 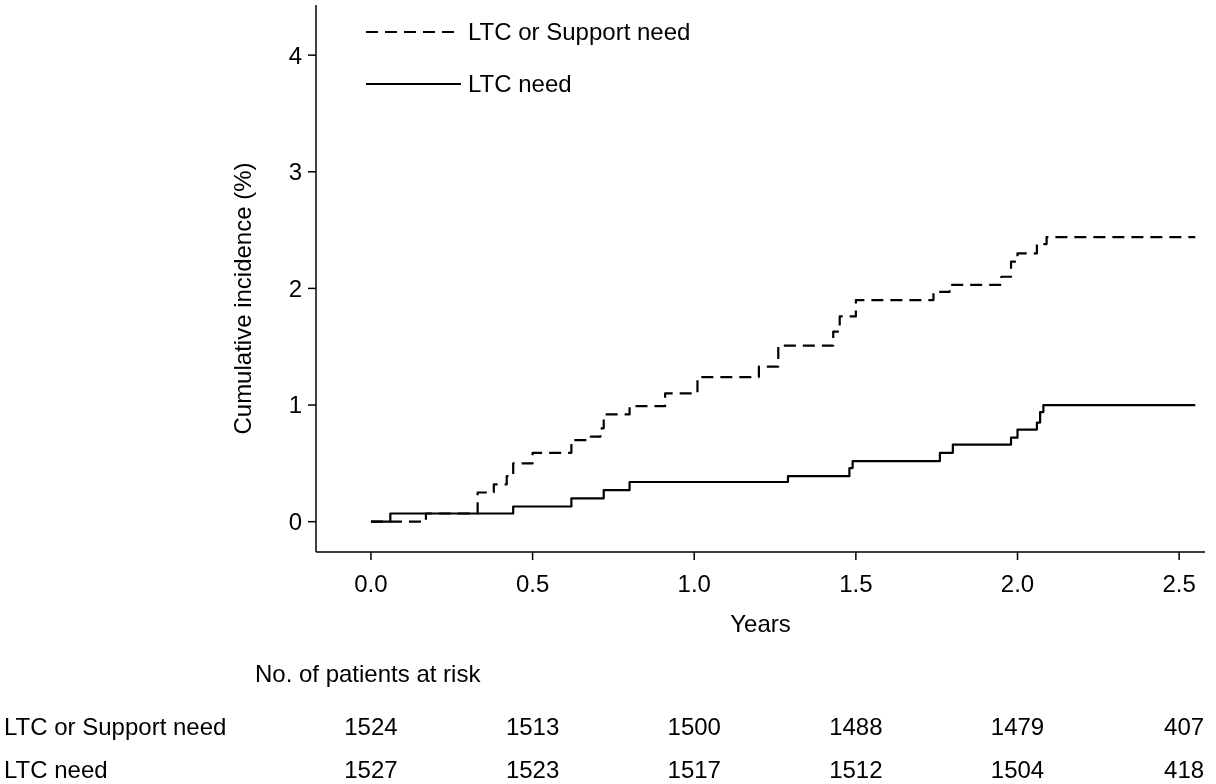 What do you see at coordinates (856, 769) in the screenshot?
I see `text: 1512` at bounding box center [856, 769].